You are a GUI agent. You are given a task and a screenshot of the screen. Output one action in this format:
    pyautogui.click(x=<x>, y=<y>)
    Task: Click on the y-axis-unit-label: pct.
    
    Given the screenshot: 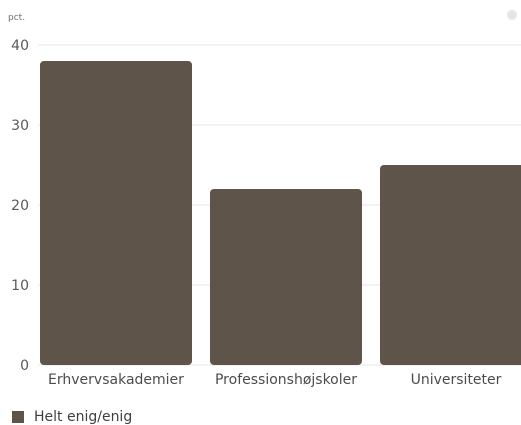 What is the action you would take?
    pyautogui.click(x=16, y=18)
    